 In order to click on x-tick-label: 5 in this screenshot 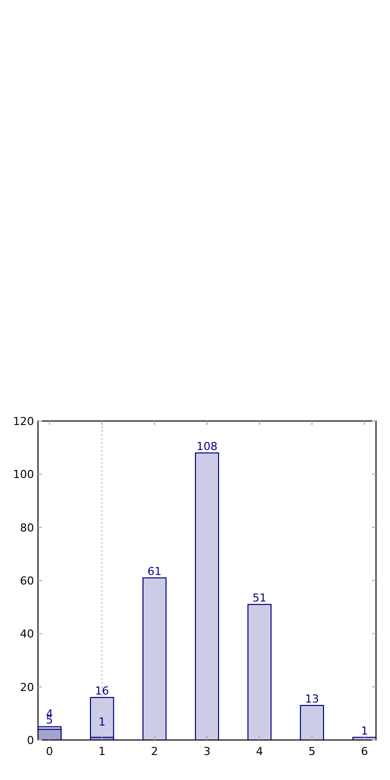, I will do `click(312, 751)`.